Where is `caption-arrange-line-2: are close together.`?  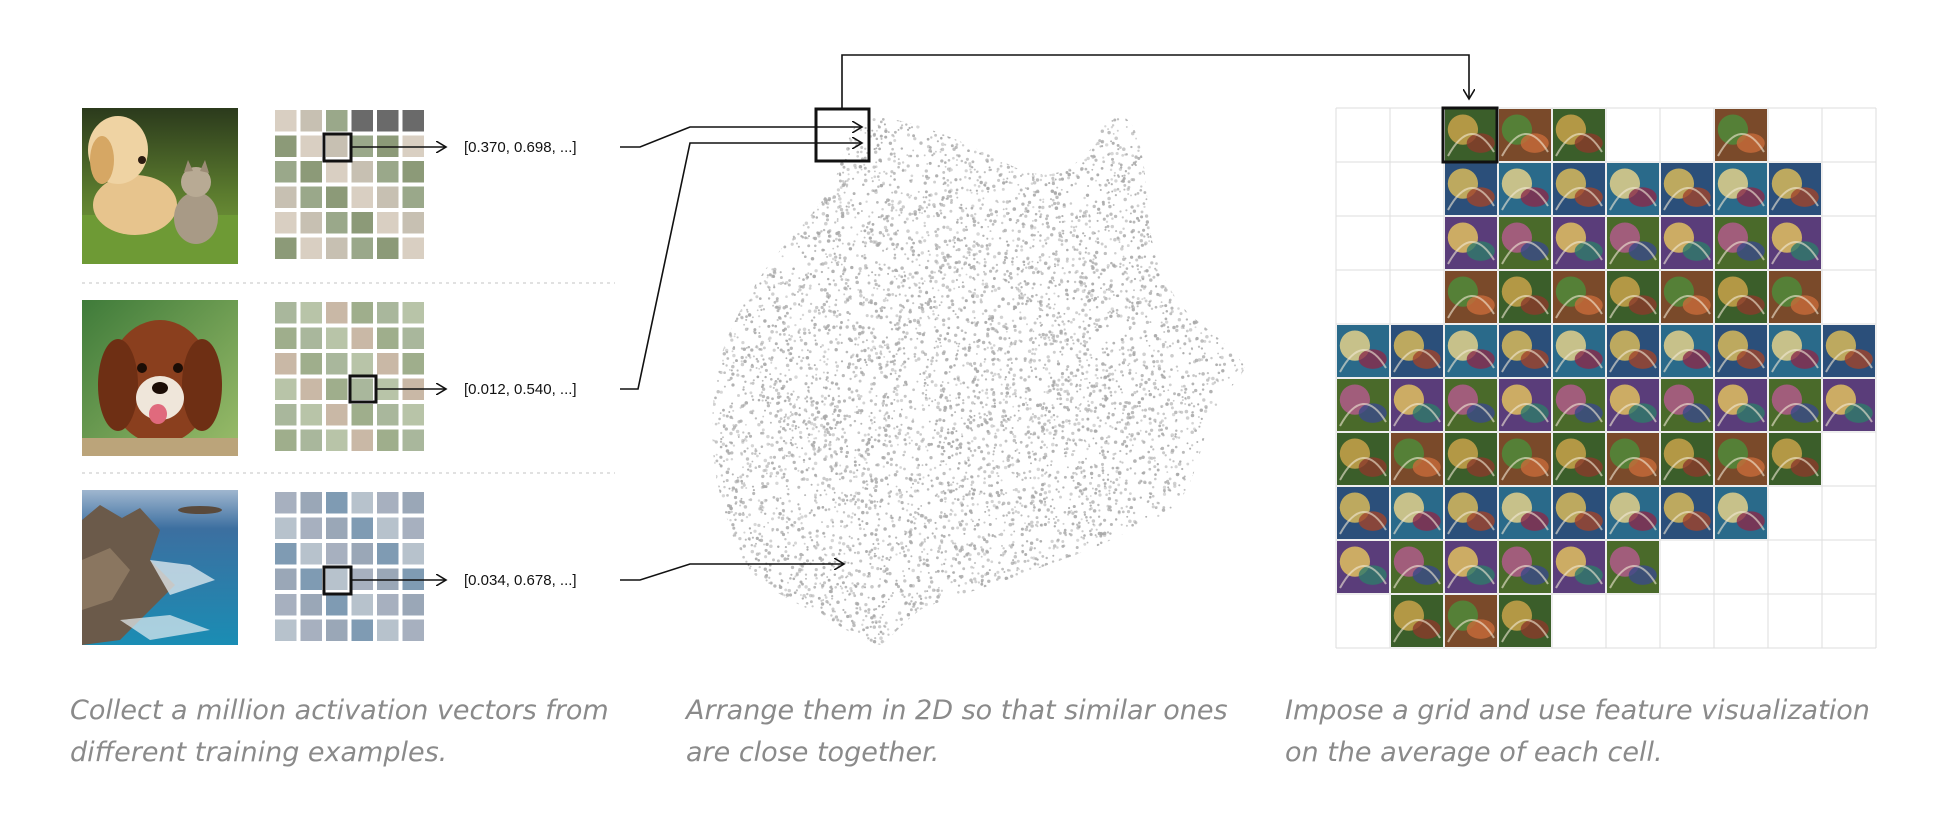
caption-arrange-line-2: are close together. is located at coordinates (813, 752).